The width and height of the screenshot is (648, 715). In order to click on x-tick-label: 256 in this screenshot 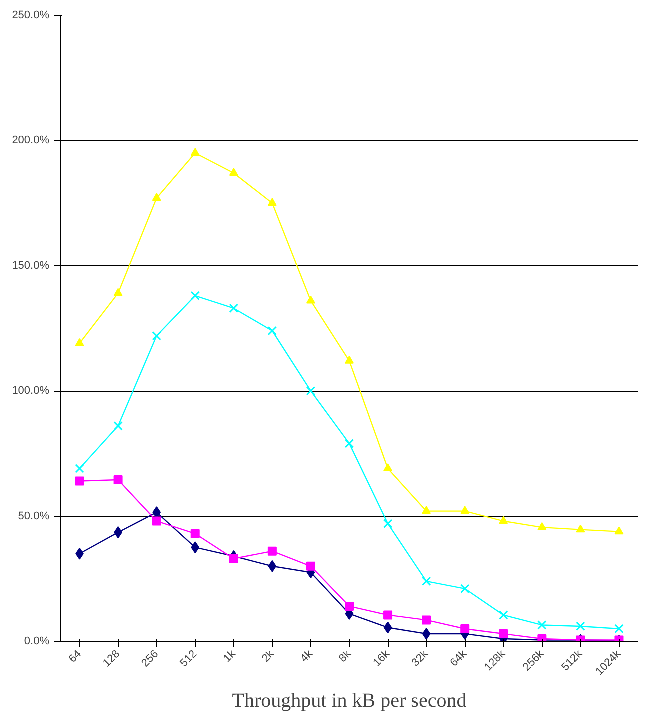, I will do `click(151, 659)`.